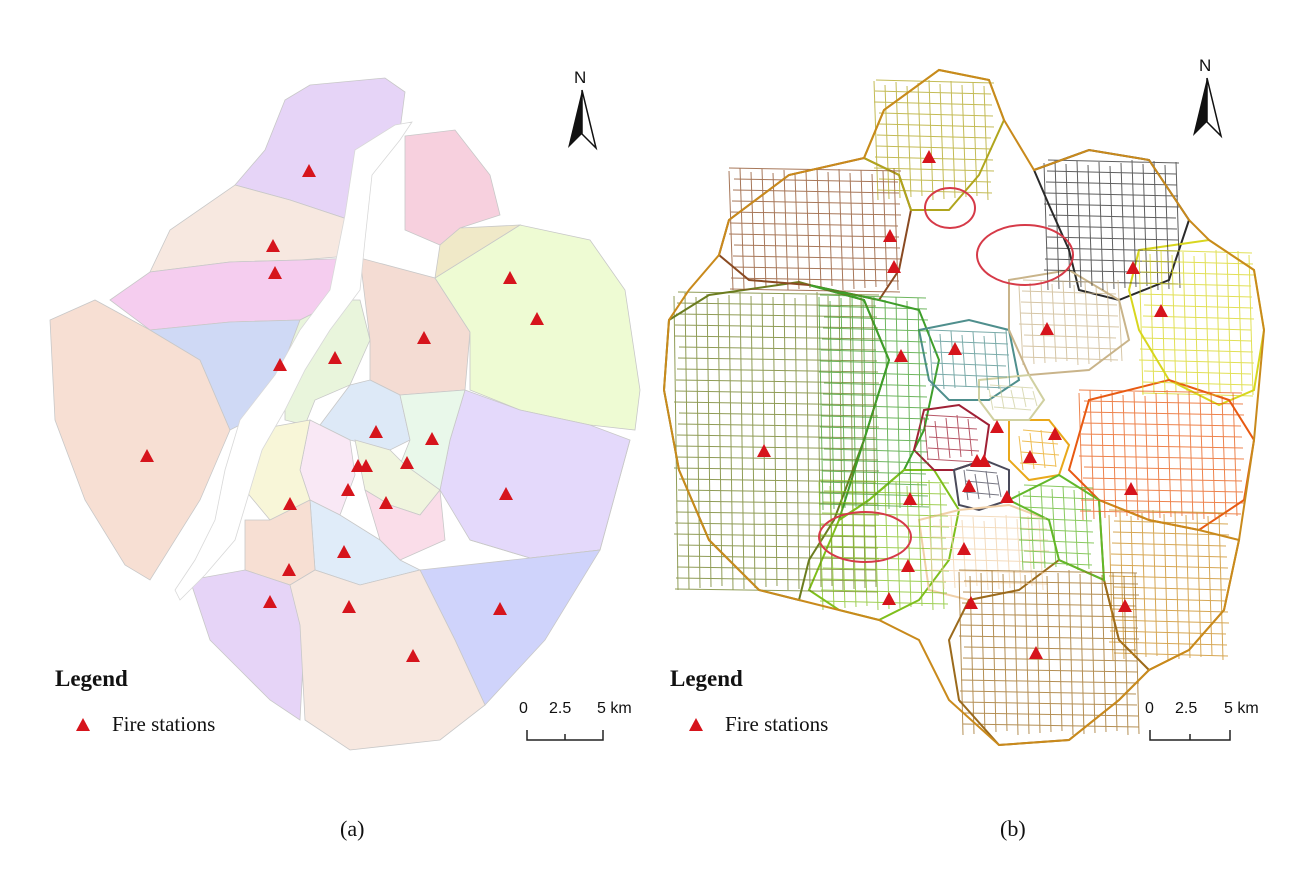 The width and height of the screenshot is (1298, 870). I want to click on scale-label-mid-b: 2.5, so click(1186, 708).